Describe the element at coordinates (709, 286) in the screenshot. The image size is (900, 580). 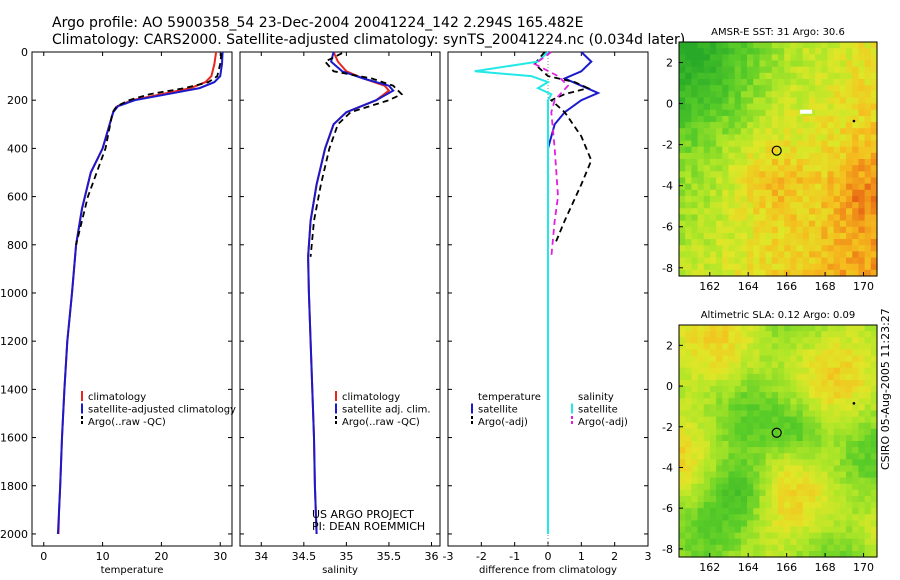
I see `map-x-tick-label: 162` at that location.